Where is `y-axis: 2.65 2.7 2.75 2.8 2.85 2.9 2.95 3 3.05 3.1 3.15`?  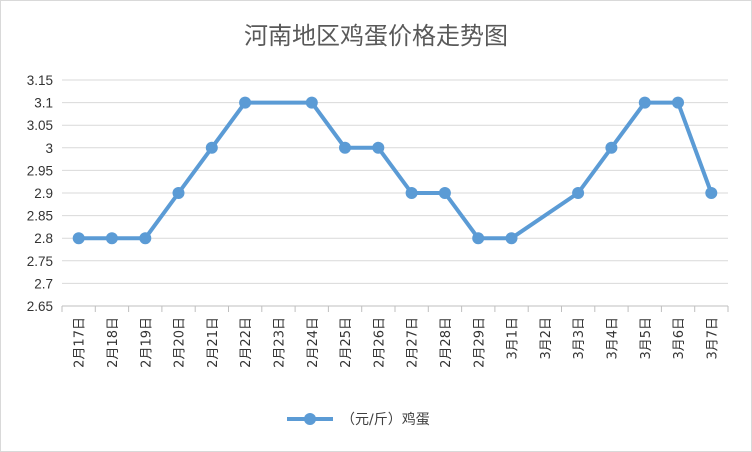 y-axis: 2.65 2.7 2.75 2.8 2.85 2.9 2.95 3 3.05 3.1 3.15 is located at coordinates (40, 193).